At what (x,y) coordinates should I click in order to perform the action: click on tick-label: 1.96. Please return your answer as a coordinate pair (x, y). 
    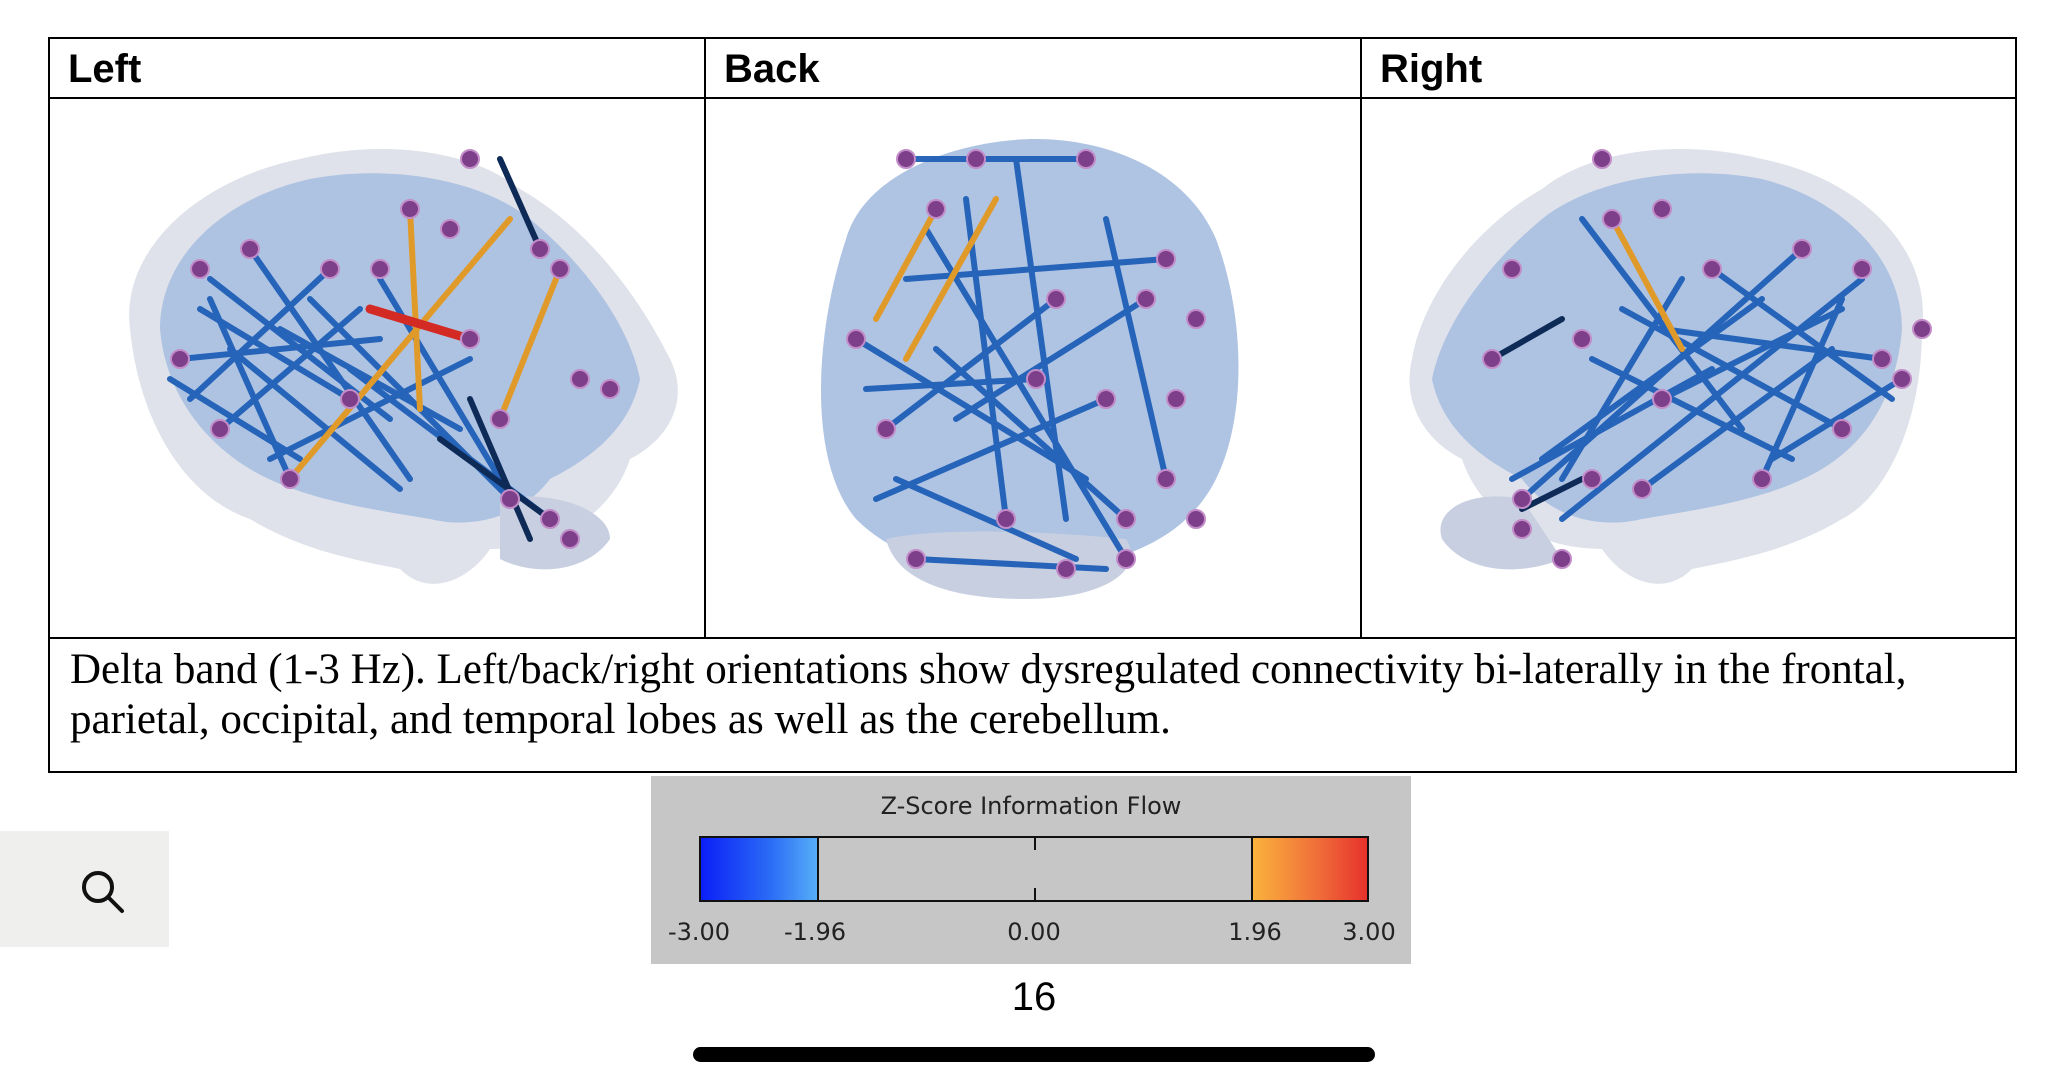
    Looking at the image, I should click on (1255, 932).